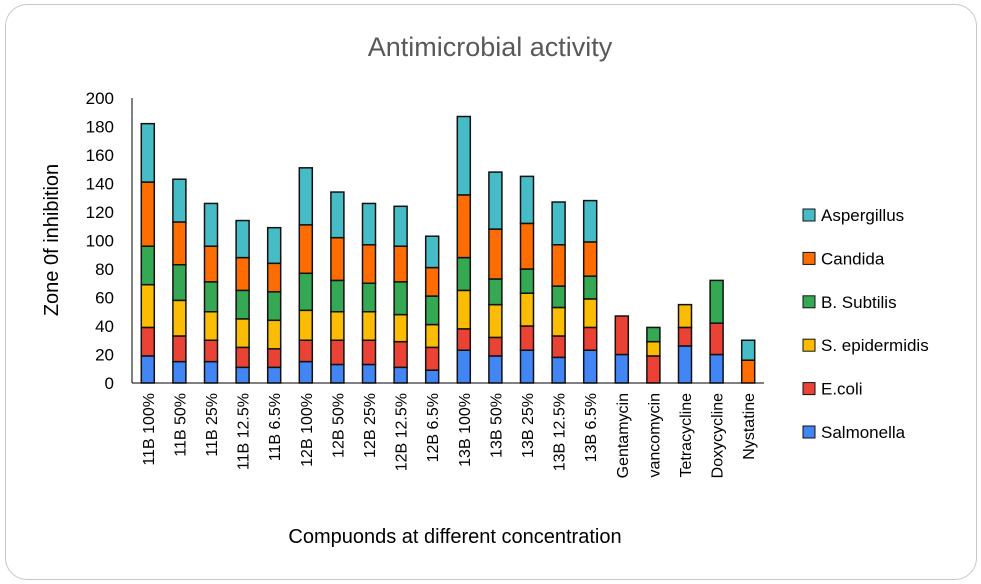 The image size is (981, 584). What do you see at coordinates (338, 425) in the screenshot?
I see `x-tick-label: 12B 50%` at bounding box center [338, 425].